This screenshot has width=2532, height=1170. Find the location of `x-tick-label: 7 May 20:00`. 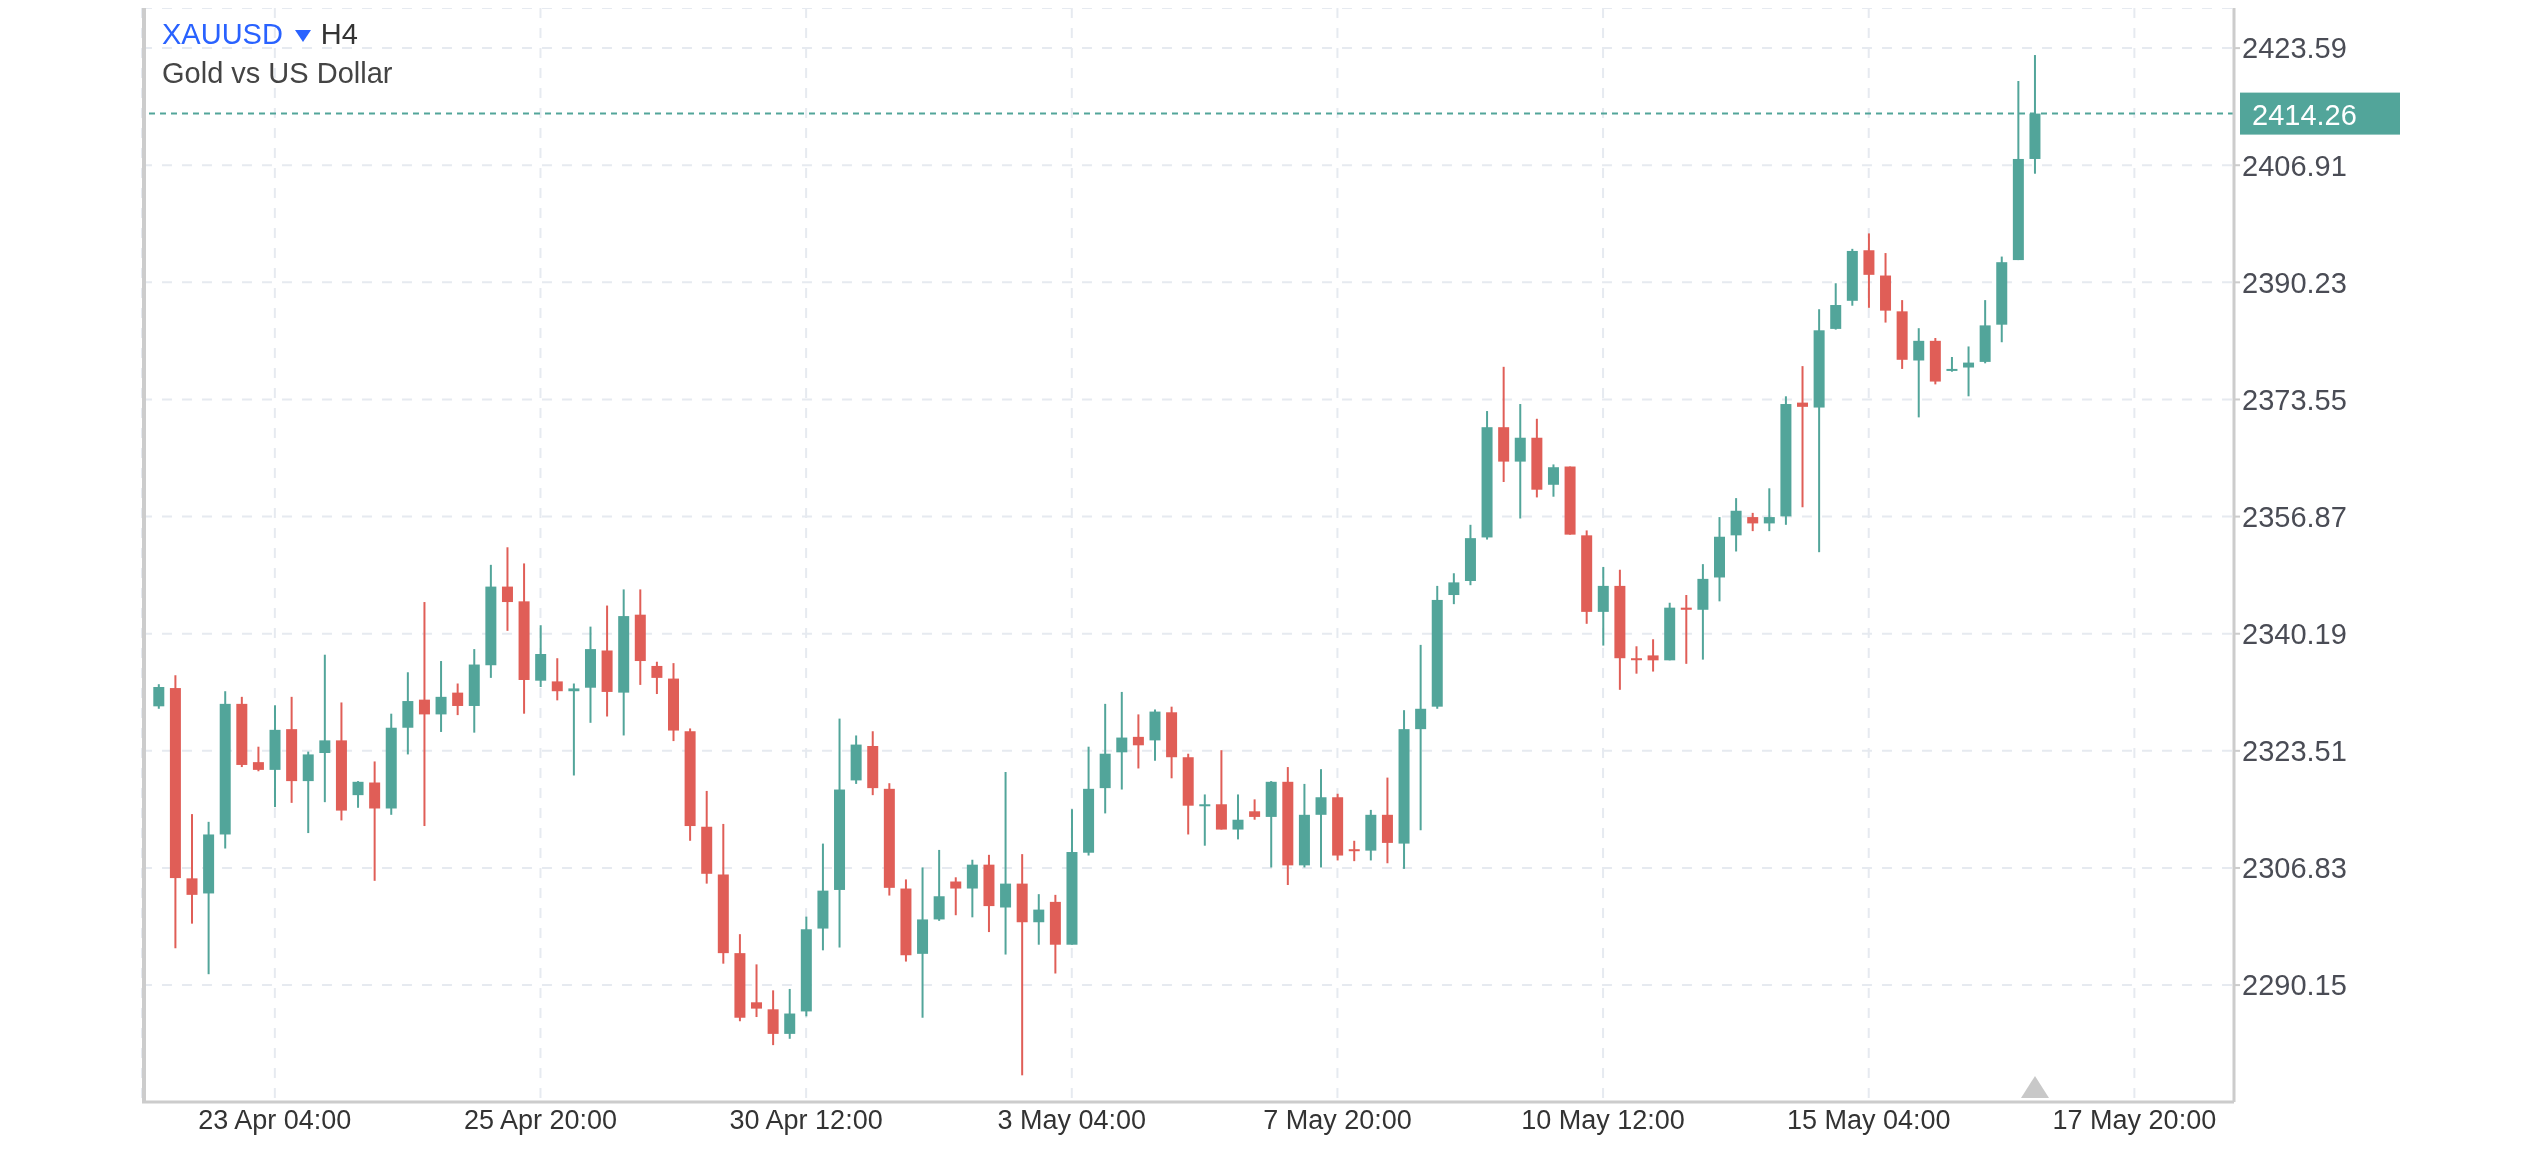

x-tick-label: 7 May 20:00 is located at coordinates (1337, 1120).